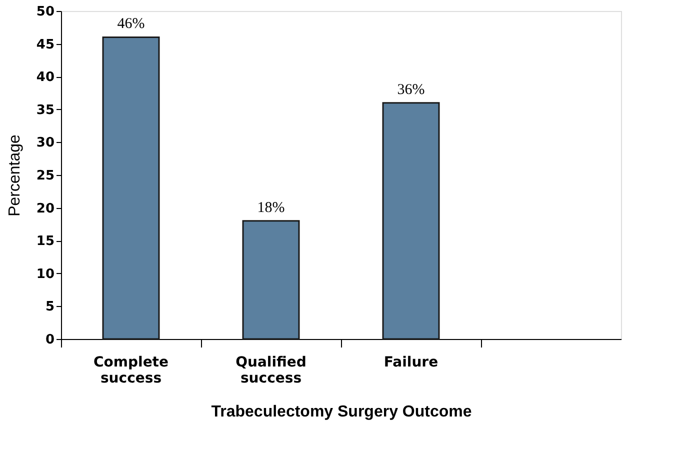 The height and width of the screenshot is (464, 675). I want to click on x-tick-label: Failure, so click(411, 362).